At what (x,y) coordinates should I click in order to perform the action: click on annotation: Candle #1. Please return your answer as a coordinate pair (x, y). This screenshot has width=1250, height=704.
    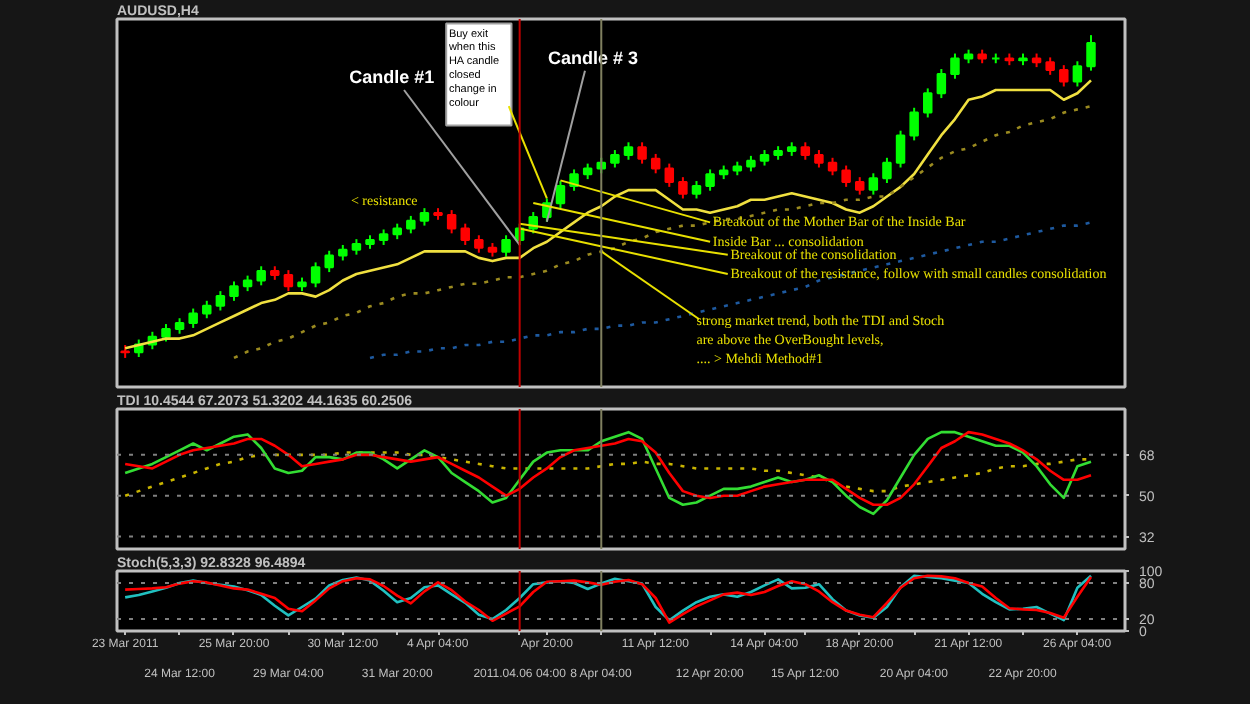
    Looking at the image, I should click on (392, 77).